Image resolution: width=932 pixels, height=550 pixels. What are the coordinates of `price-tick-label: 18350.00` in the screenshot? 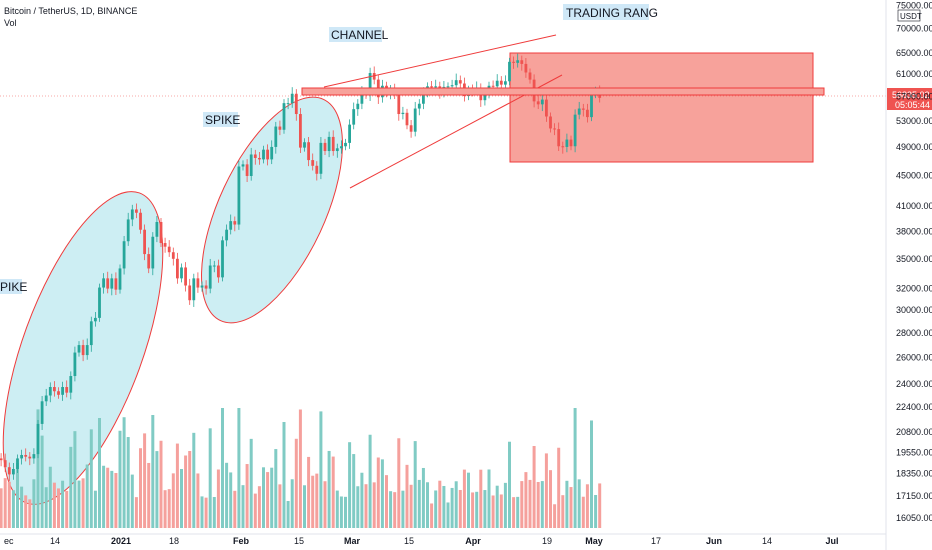 It's located at (914, 473).